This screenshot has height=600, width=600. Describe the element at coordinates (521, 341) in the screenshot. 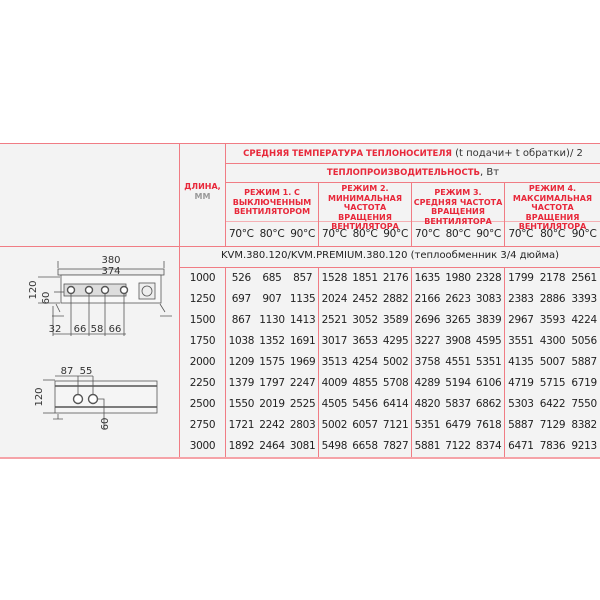

I see `value-cell: 3551` at that location.